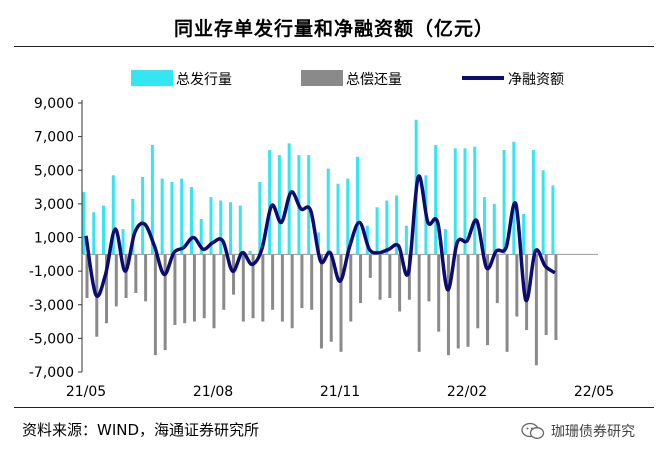 Image resolution: width=668 pixels, height=461 pixels. What do you see at coordinates (333, 29) in the screenshot?
I see `chart-title: 同业存单发行量和净融资额（亿元）` at bounding box center [333, 29].